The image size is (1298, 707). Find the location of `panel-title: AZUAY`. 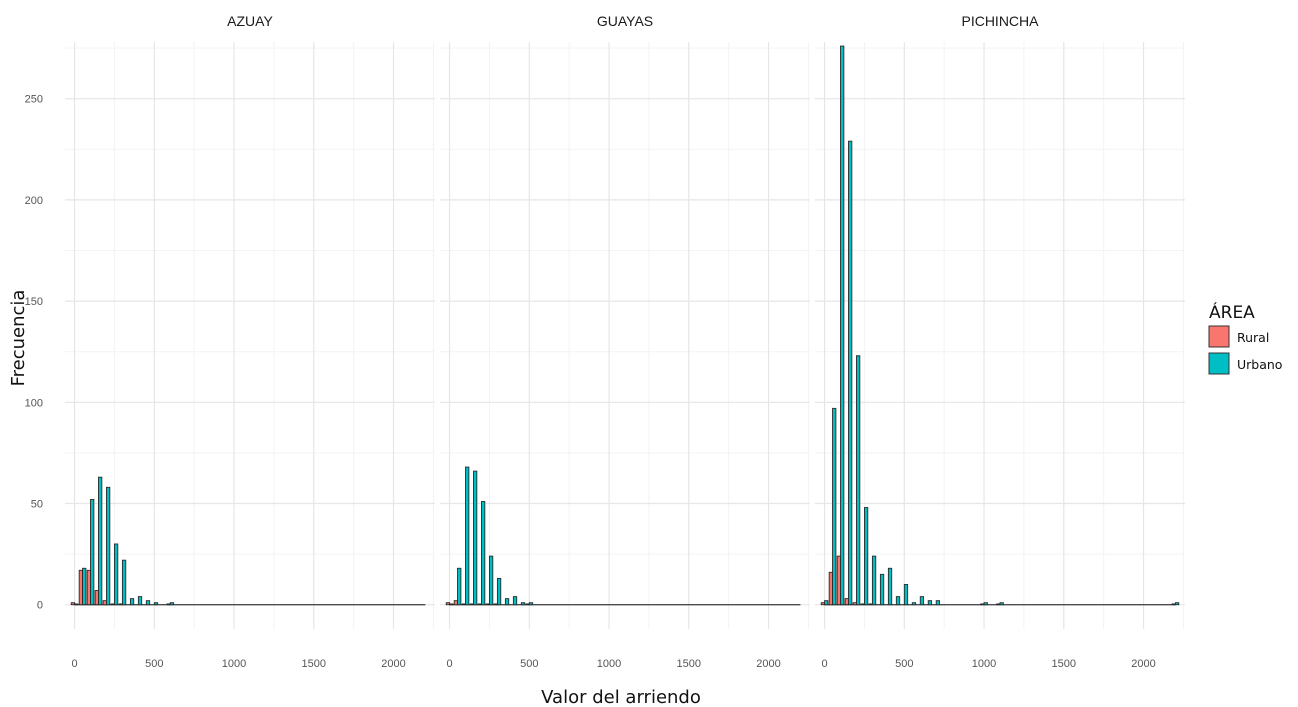

panel-title: AZUAY is located at coordinates (250, 21).